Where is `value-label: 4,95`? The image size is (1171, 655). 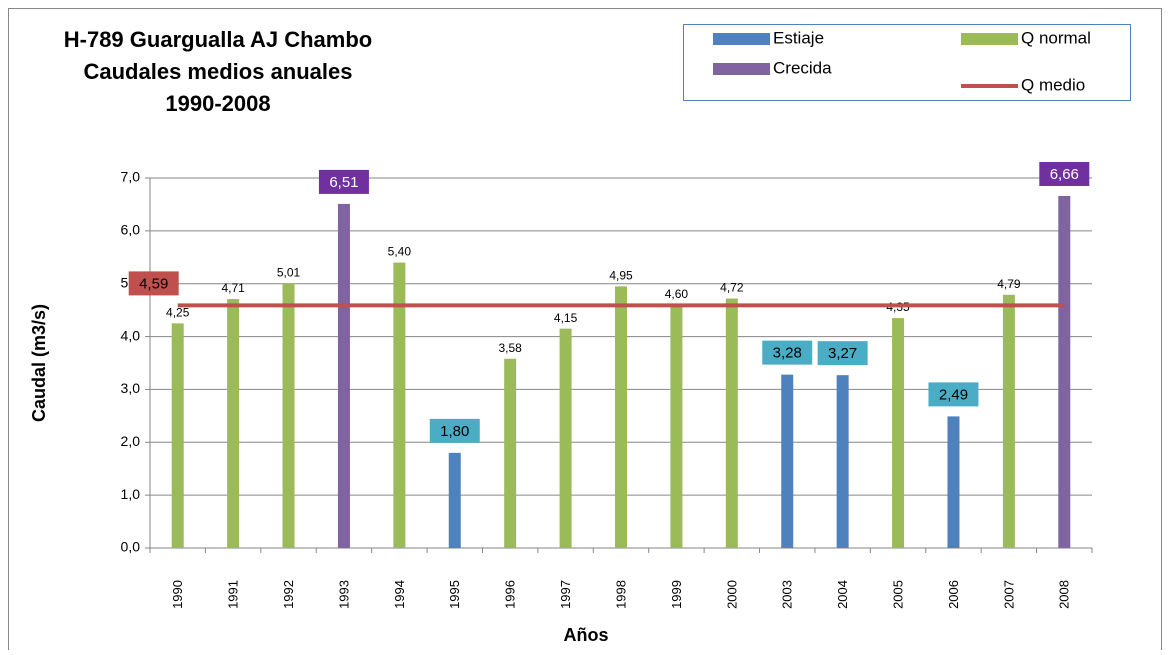
value-label: 4,95 is located at coordinates (621, 276).